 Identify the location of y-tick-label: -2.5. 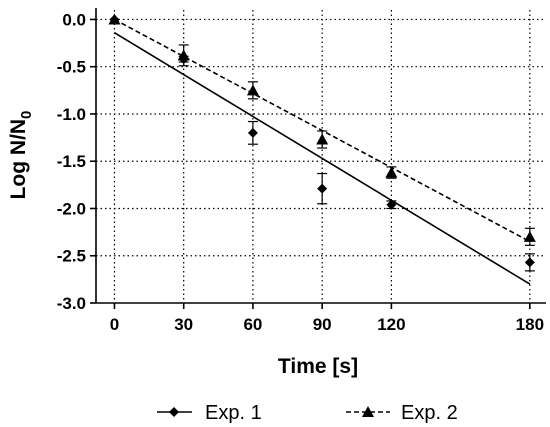
(71, 256).